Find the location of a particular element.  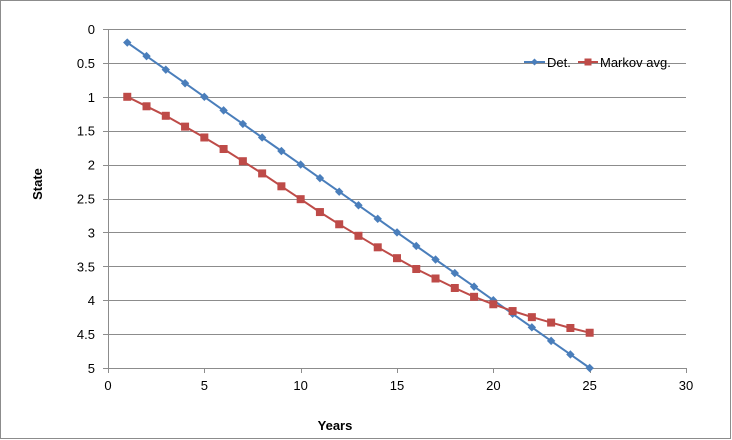

y-tick-label: 0 is located at coordinates (91, 29).